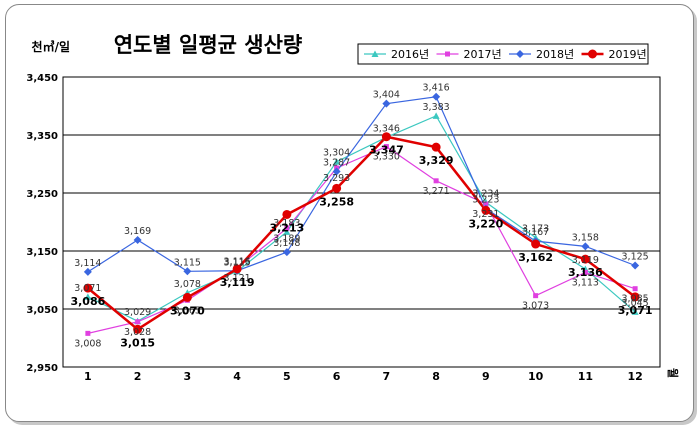 This screenshot has width=699, height=426. Describe the element at coordinates (336, 153) in the screenshot. I see `data-label-2016년-6: 3,304` at that location.